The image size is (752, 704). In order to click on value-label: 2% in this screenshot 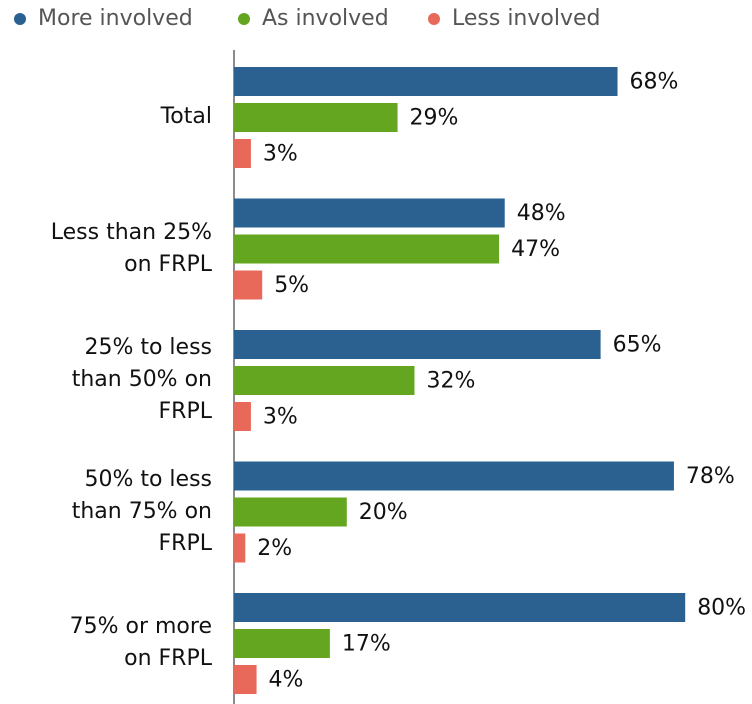, I will do `click(274, 548)`.